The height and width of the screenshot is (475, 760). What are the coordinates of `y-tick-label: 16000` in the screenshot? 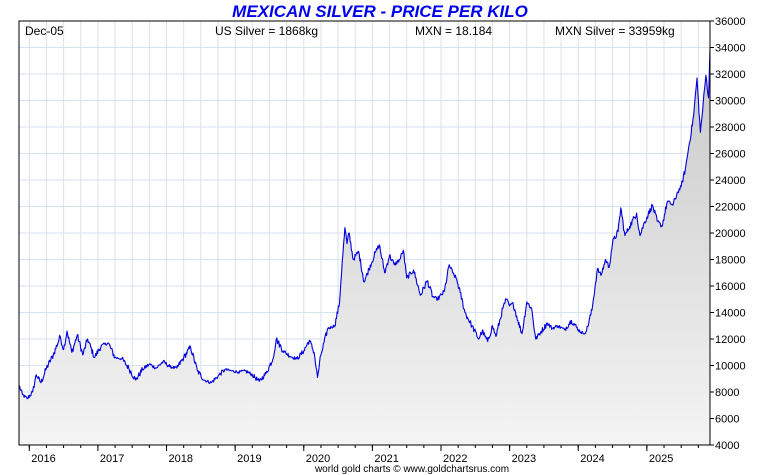 It's located at (730, 287).